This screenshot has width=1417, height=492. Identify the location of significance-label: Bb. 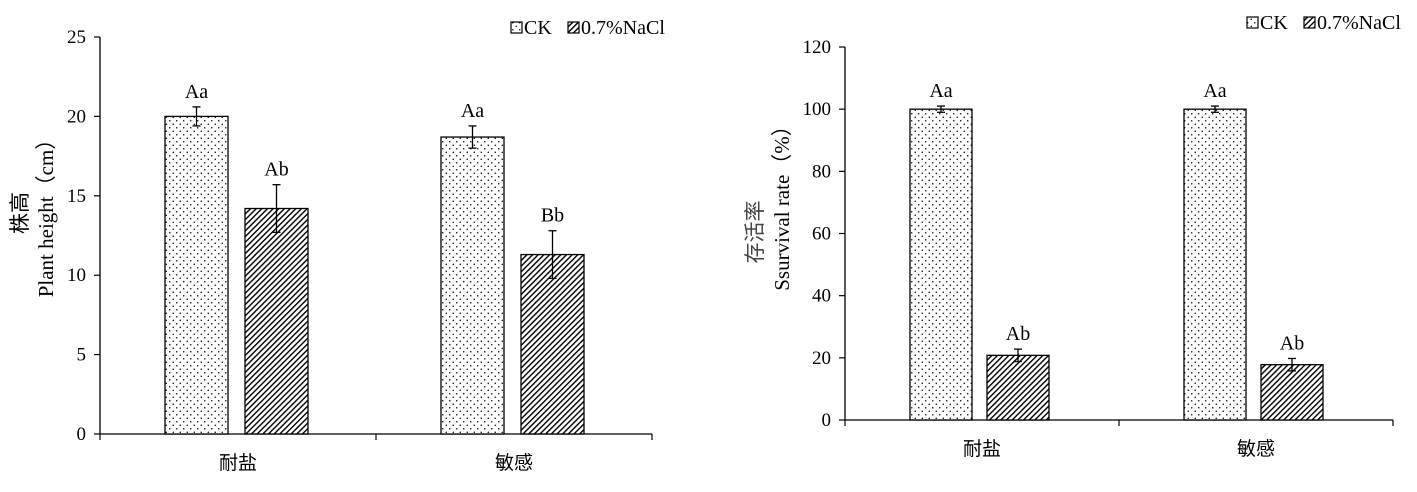
(552, 216).